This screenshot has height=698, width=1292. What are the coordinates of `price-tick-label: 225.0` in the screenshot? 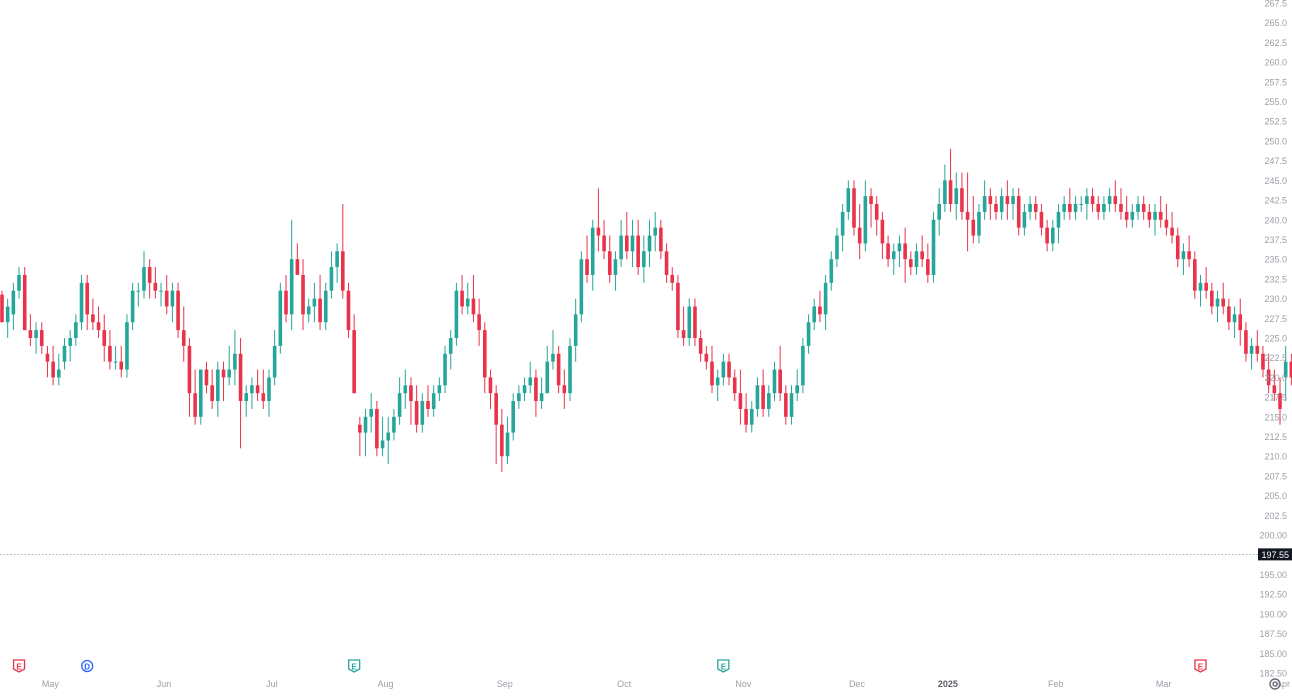 It's located at (1275, 339).